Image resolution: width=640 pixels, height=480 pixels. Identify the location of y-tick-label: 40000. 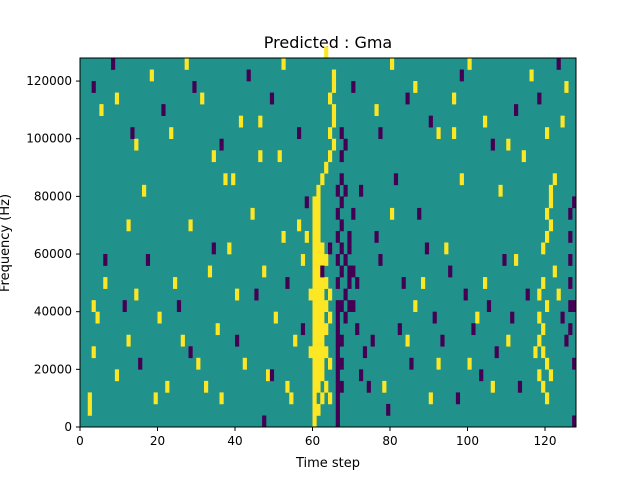
(53, 312).